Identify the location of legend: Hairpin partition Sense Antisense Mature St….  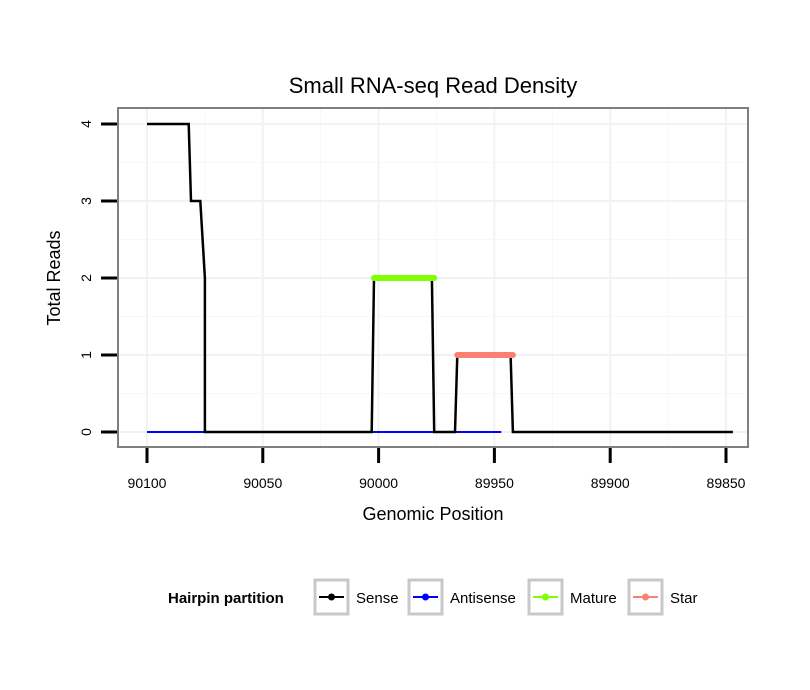
(433, 597).